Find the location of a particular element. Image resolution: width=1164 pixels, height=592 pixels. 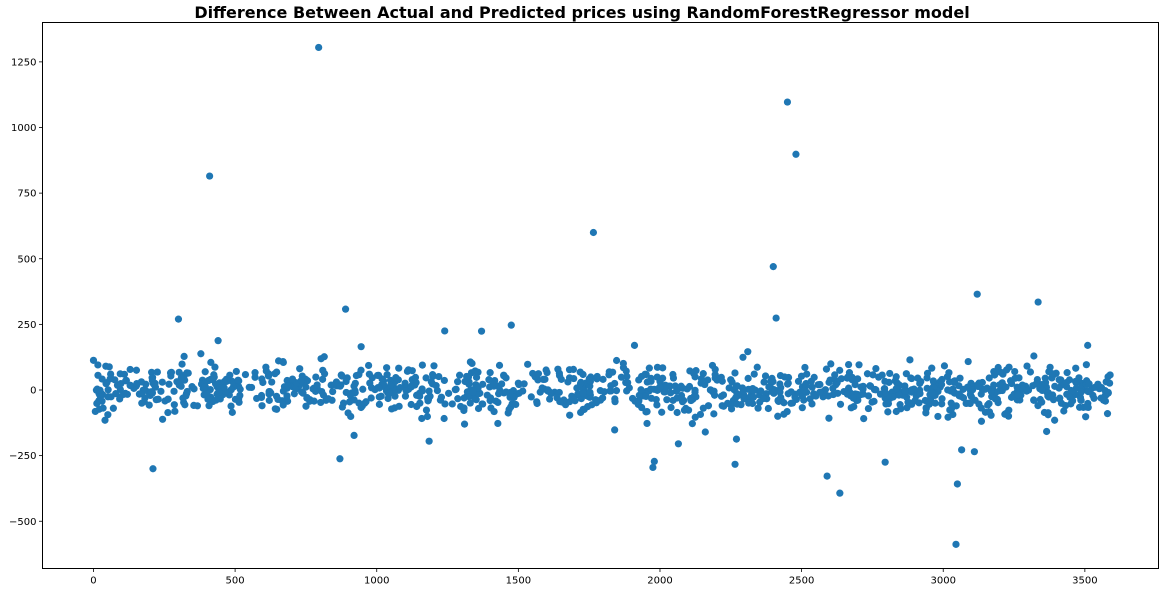

x-tick-label: 0 is located at coordinates (93, 581).